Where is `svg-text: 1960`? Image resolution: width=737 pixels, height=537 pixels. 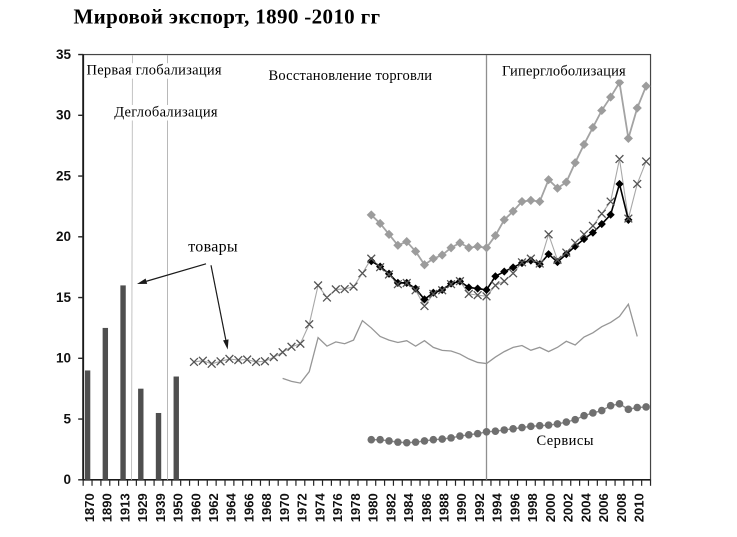
svg-text: 1960 is located at coordinates (195, 507).